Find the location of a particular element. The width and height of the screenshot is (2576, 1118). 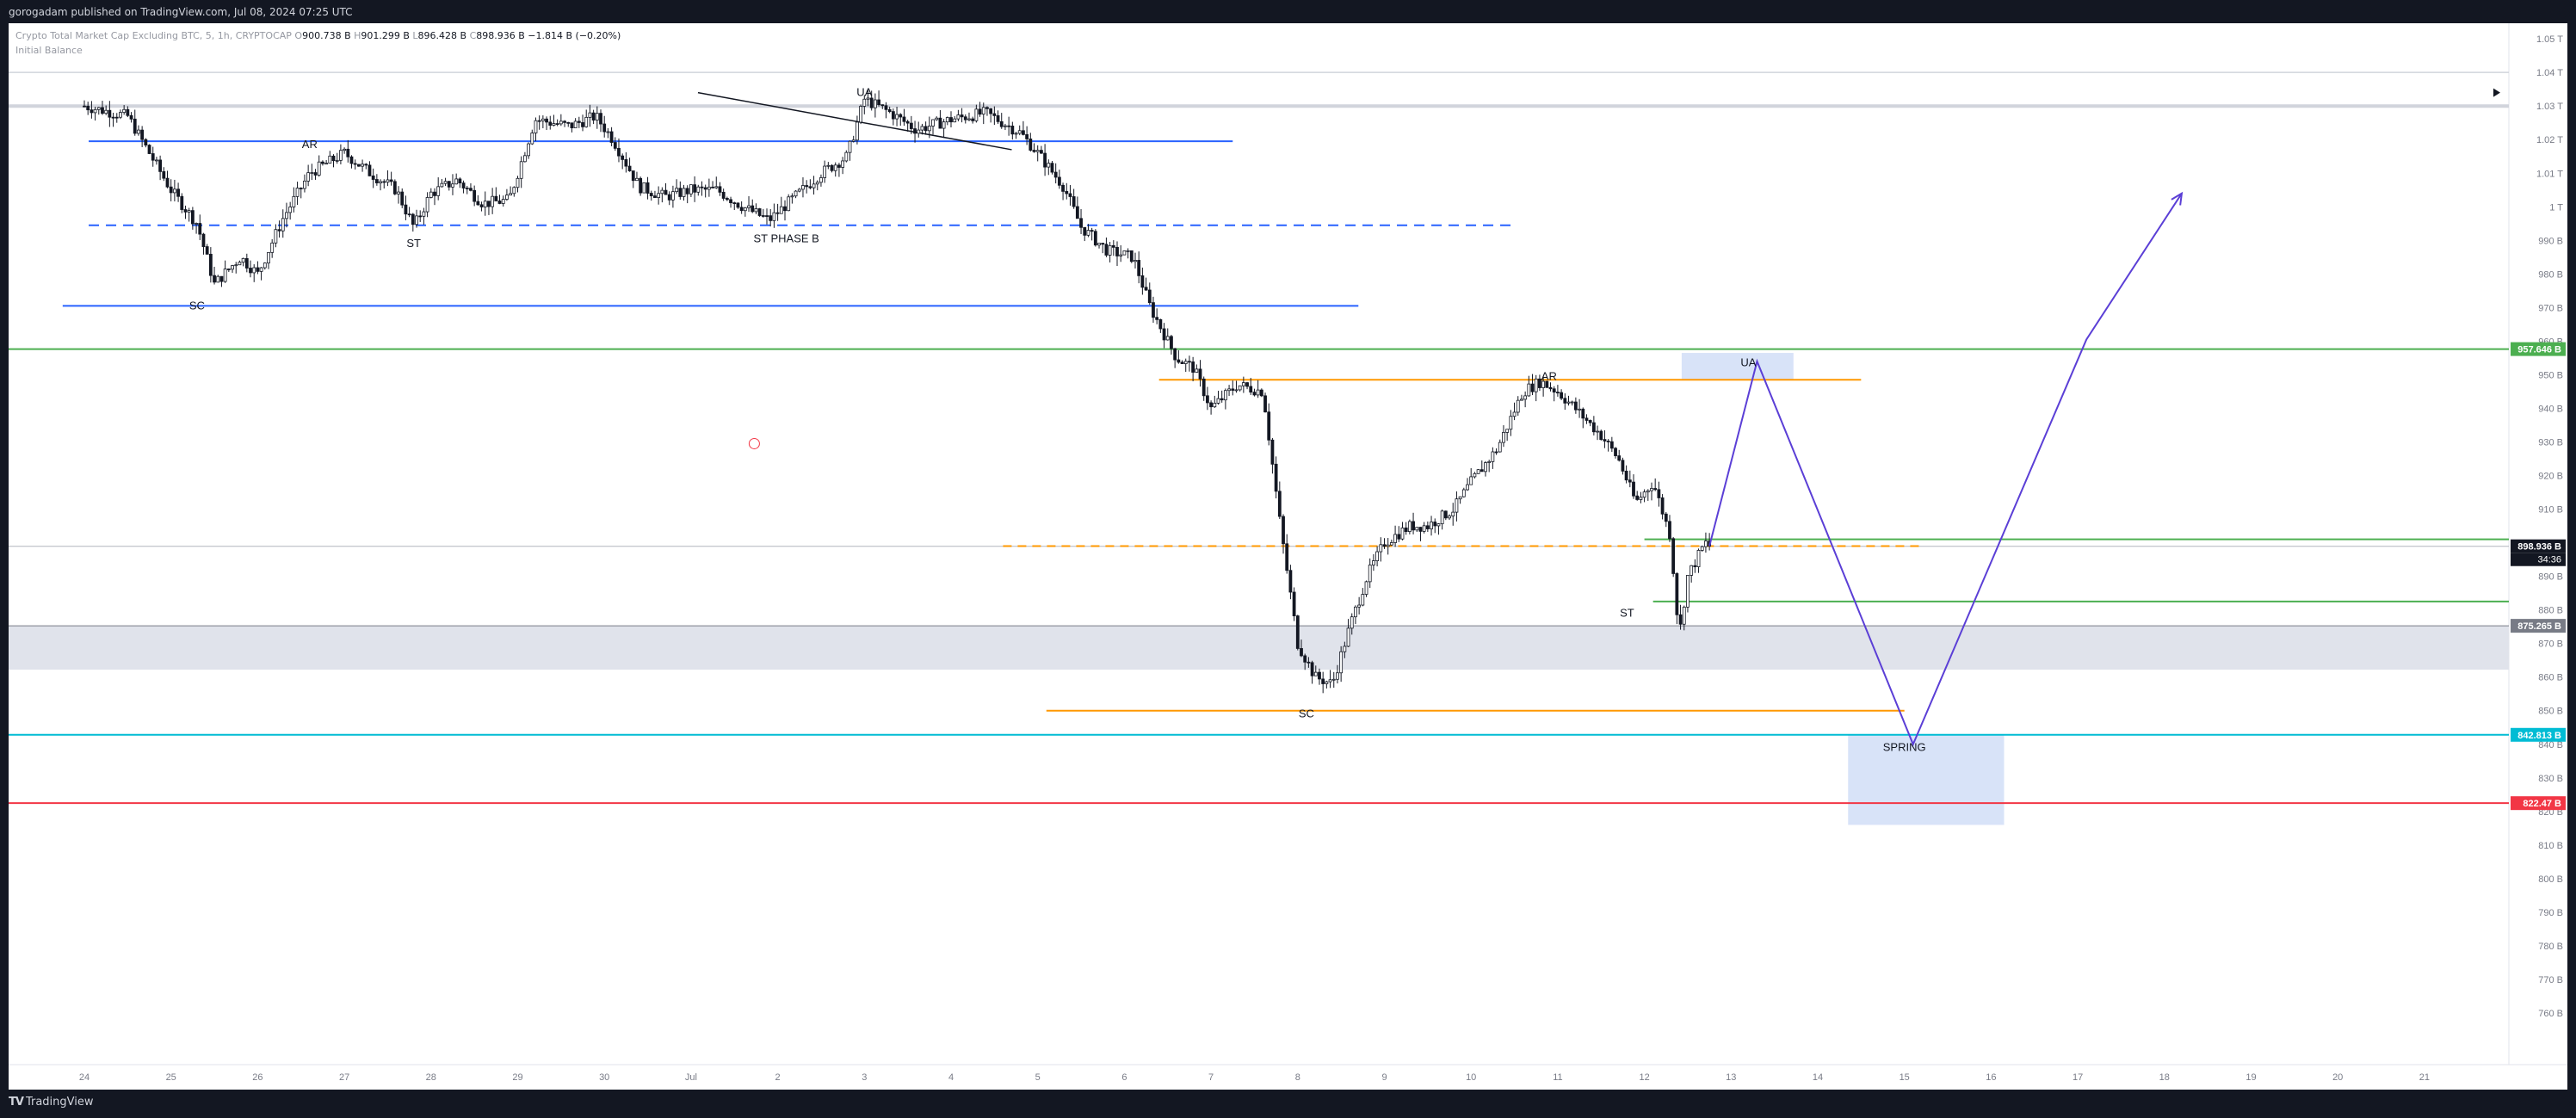

price-tick-label: 940 B is located at coordinates (2550, 409).